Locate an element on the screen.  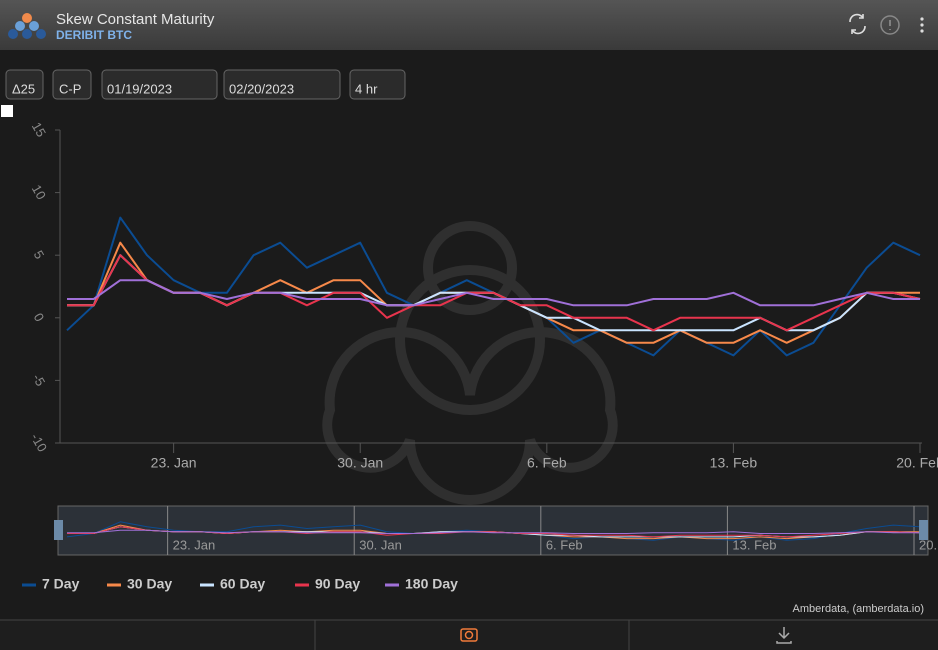
y-tick-label: 5 is located at coordinates (39, 255).